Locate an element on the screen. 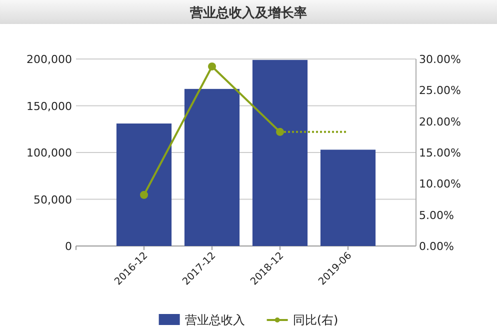  y-tick-label: 50,000 is located at coordinates (53, 199).